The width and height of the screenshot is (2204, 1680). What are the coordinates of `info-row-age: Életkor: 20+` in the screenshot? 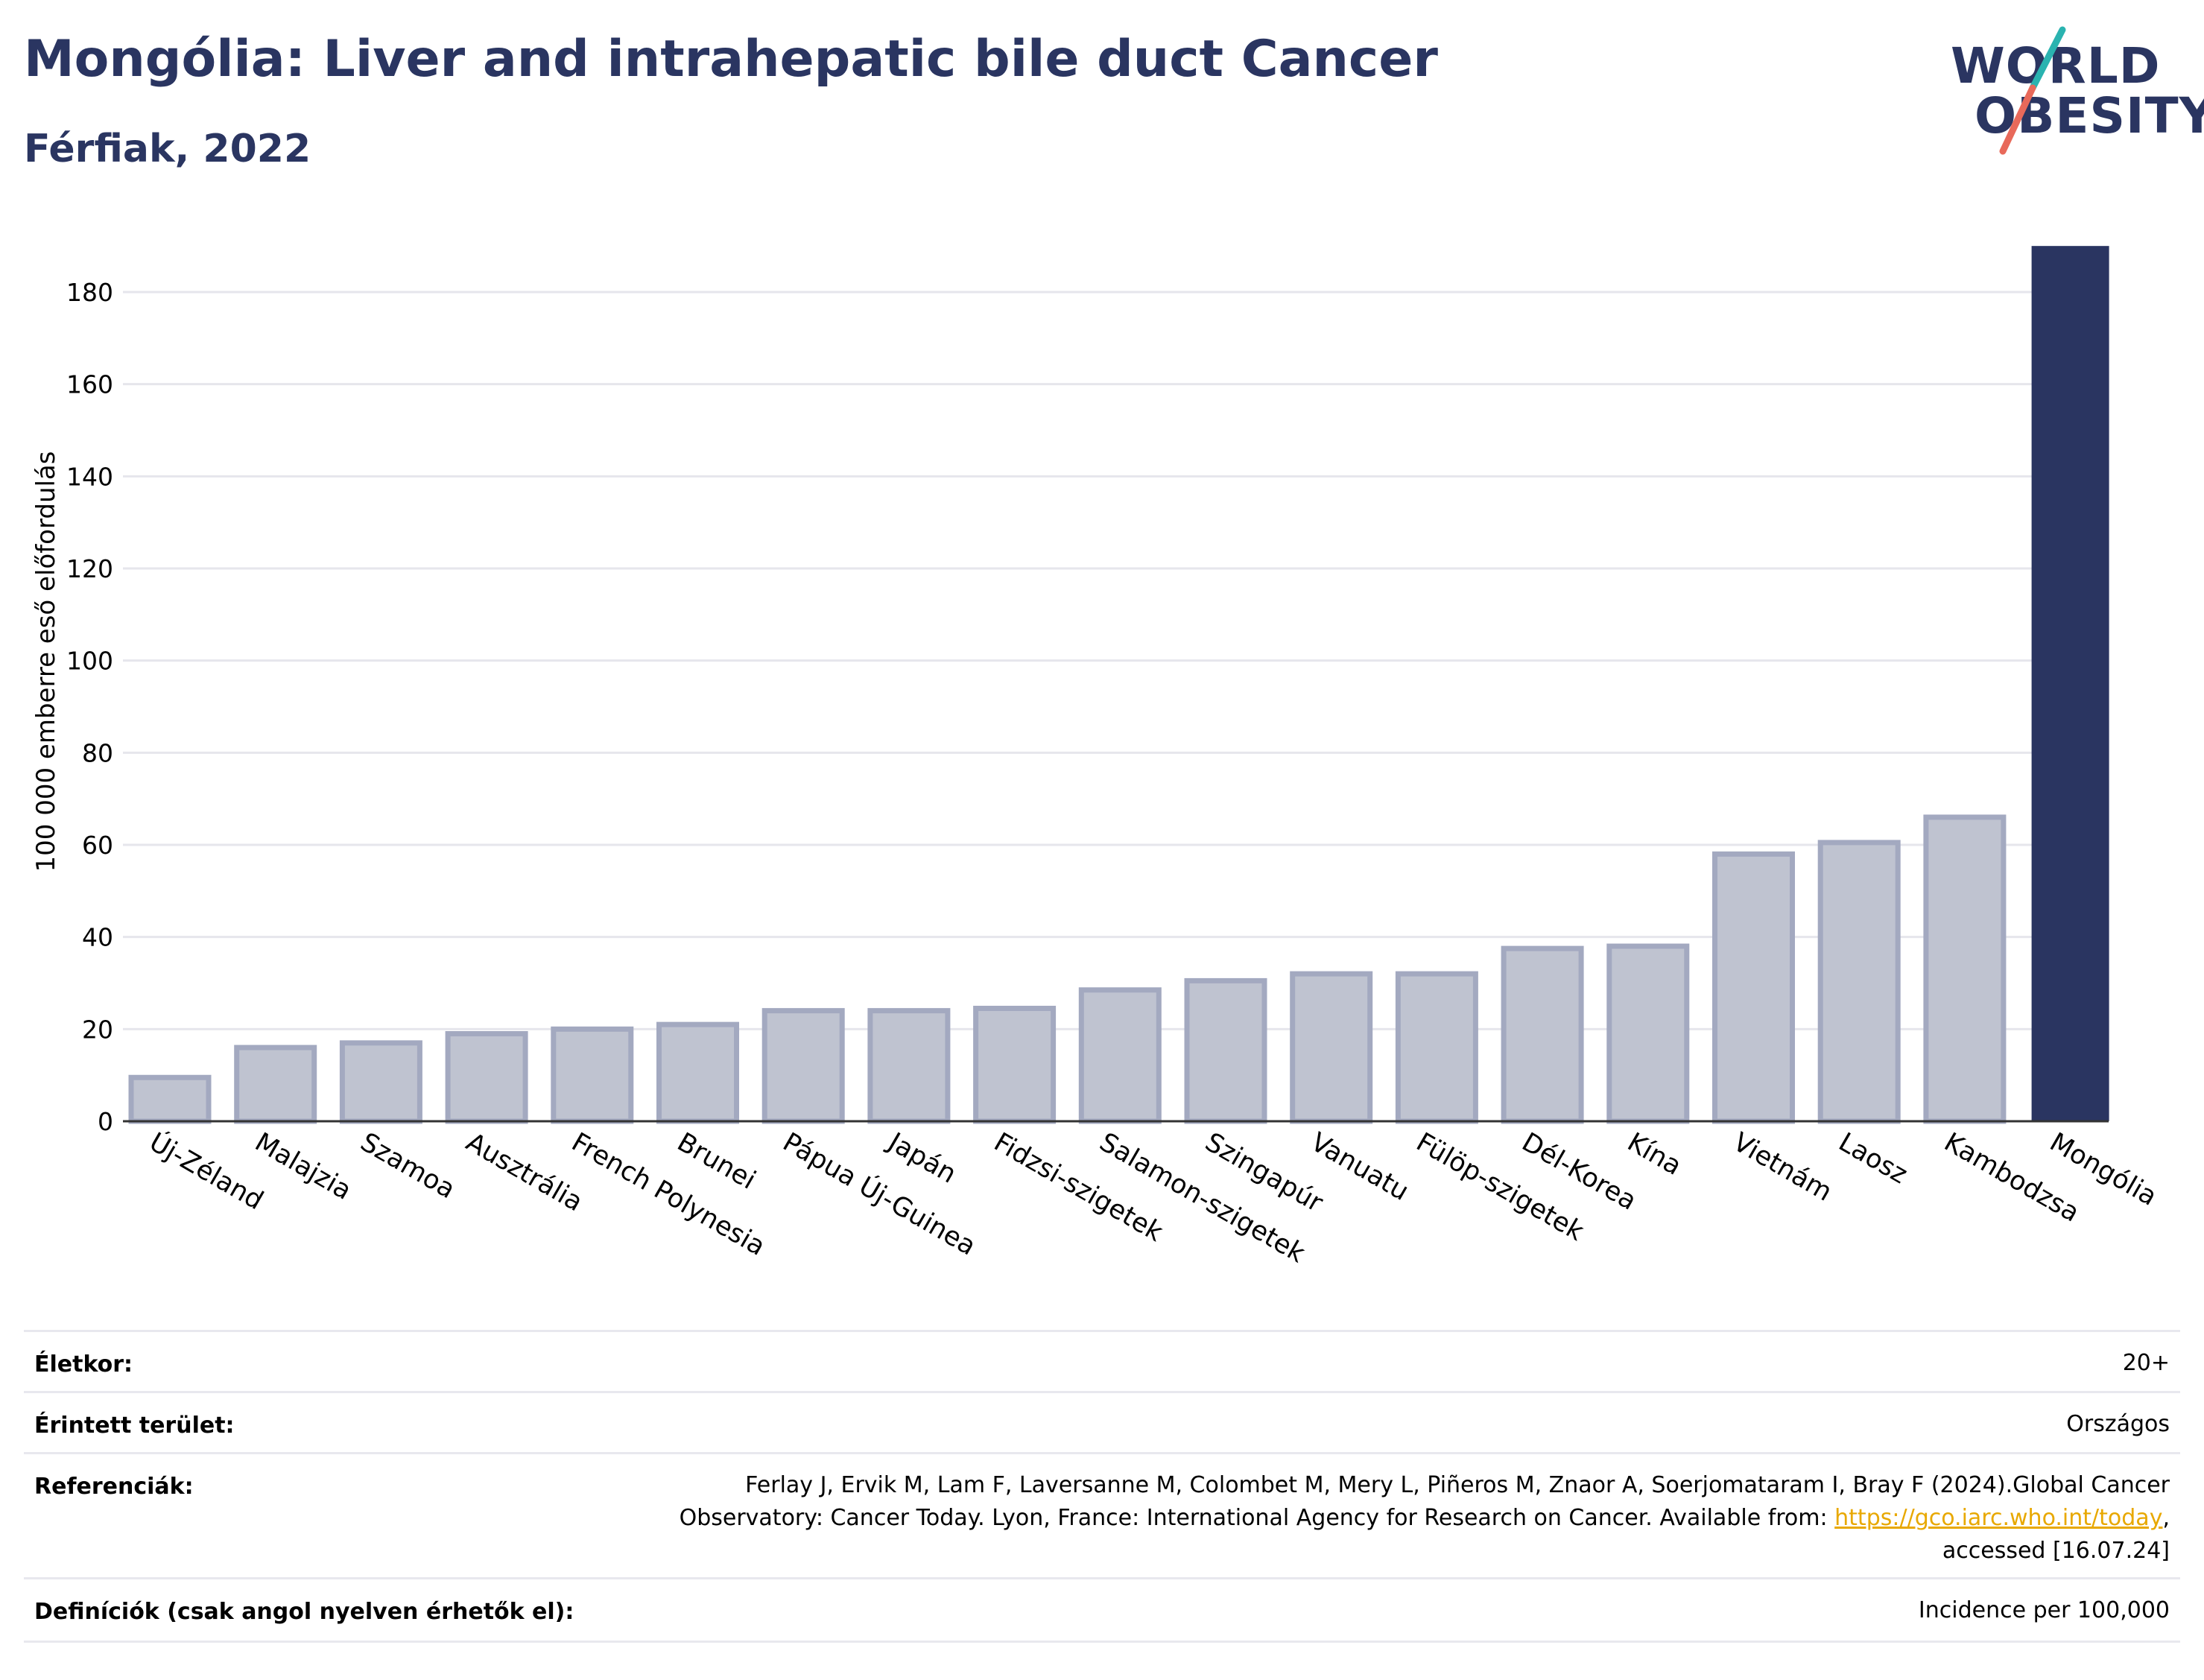 It's located at (1102, 1361).